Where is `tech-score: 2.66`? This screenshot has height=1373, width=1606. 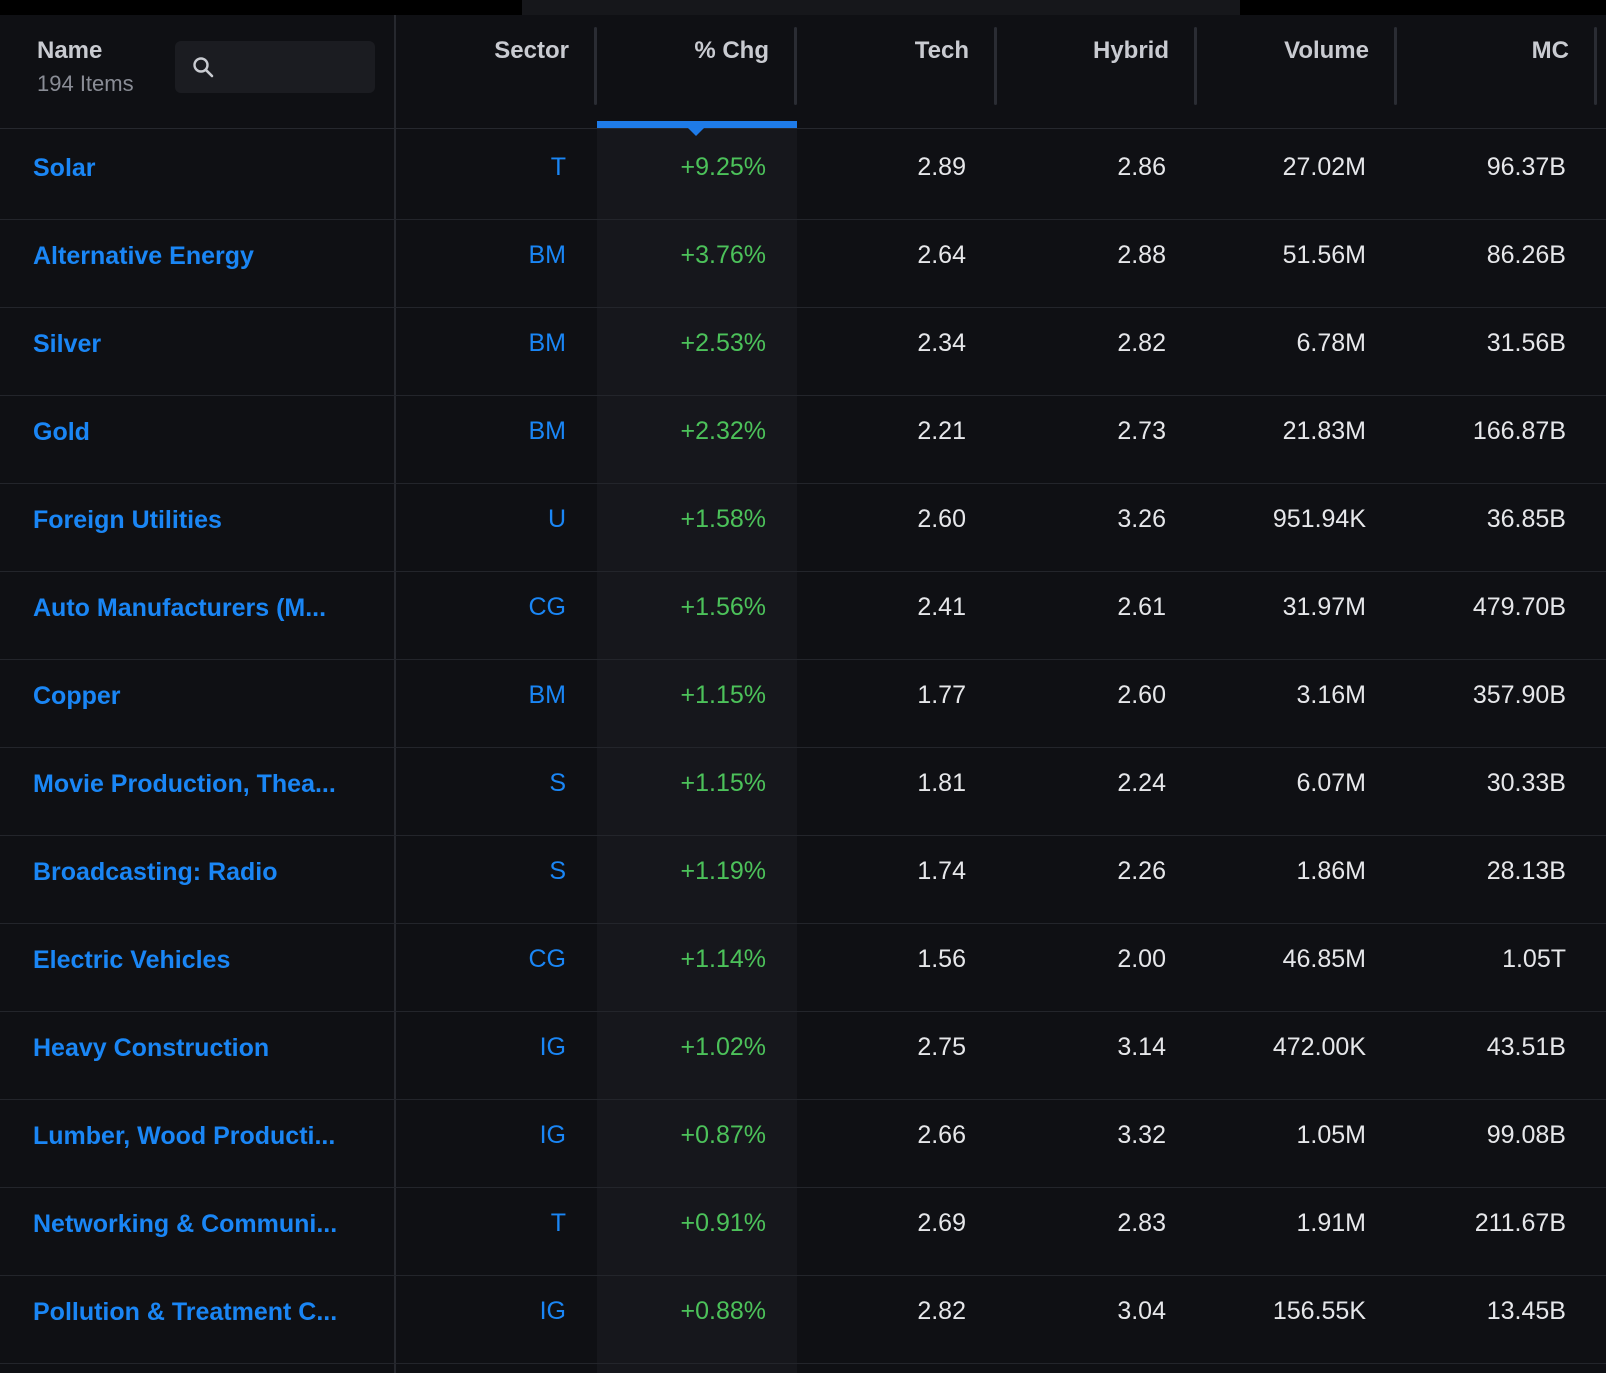
tech-score: 2.66 is located at coordinates (941, 1135).